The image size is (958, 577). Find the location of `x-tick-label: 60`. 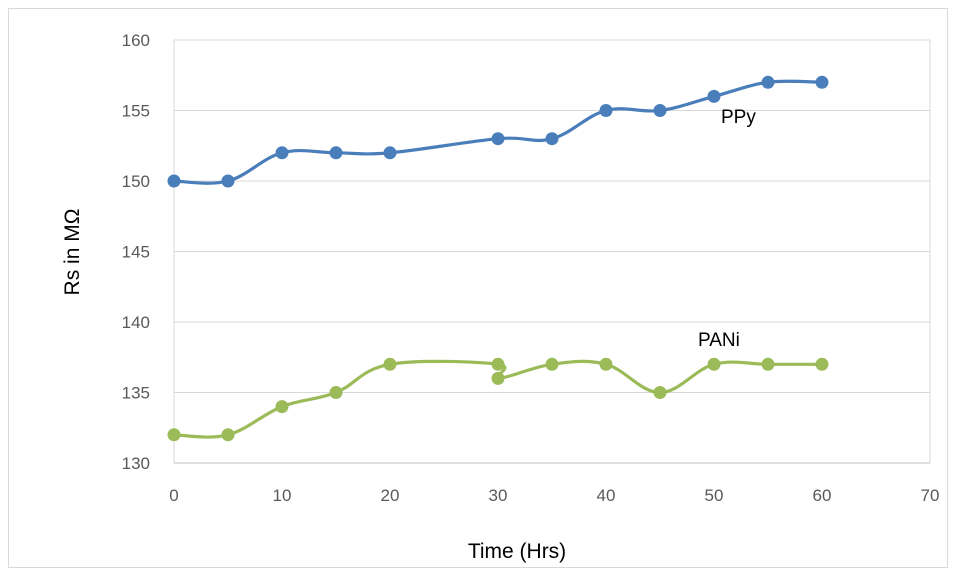

x-tick-label: 60 is located at coordinates (822, 495).